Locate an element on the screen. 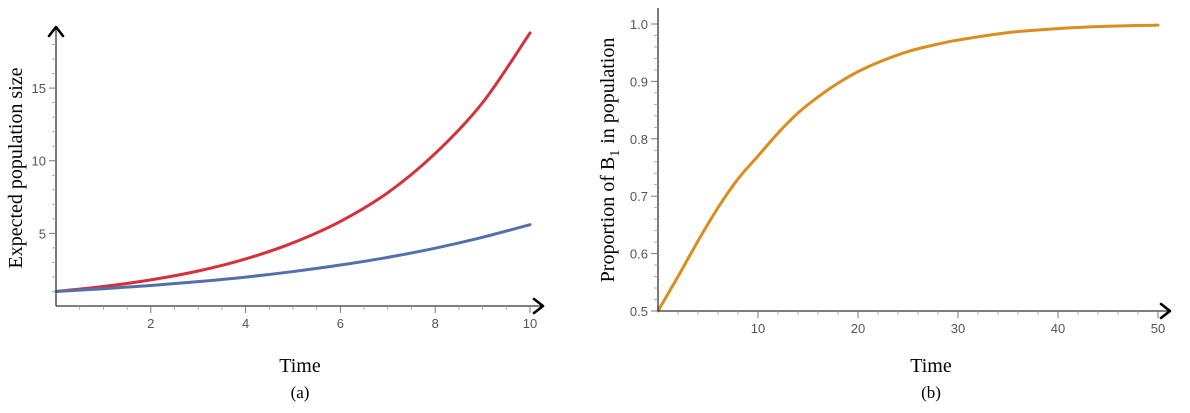 The height and width of the screenshot is (413, 1190). panel-b-y-tick-label: 0.5 is located at coordinates (639, 311).